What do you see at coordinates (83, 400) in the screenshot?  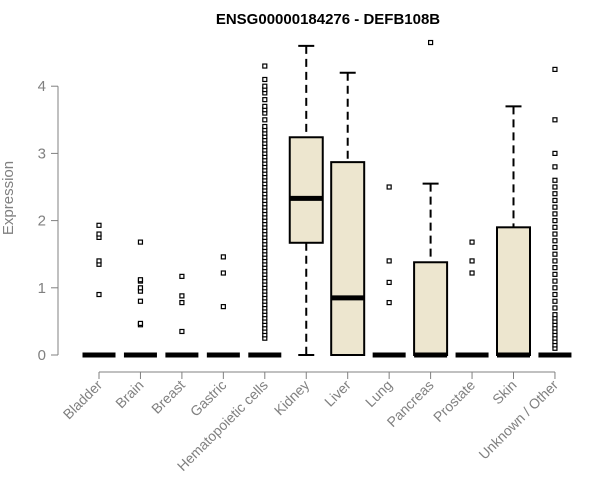 I see `x-tick-label: Bladder` at bounding box center [83, 400].